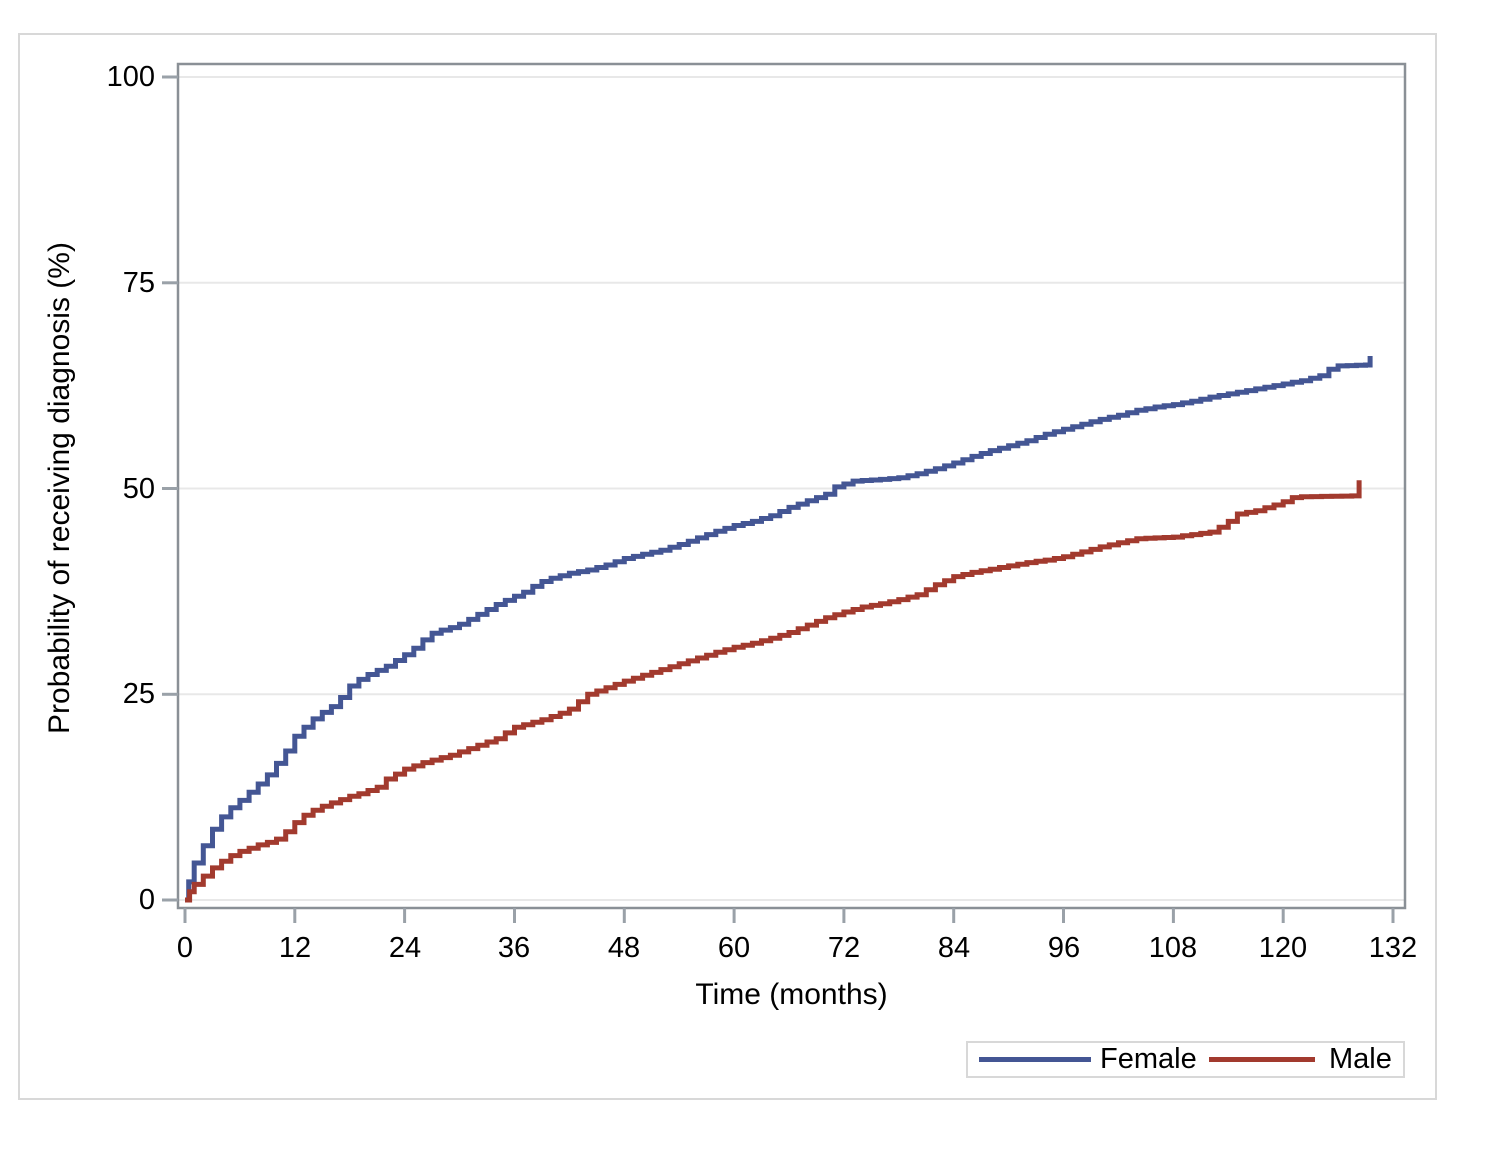 This screenshot has width=1488, height=1157. What do you see at coordinates (1173, 948) in the screenshot?
I see `x-tick-label: 108` at bounding box center [1173, 948].